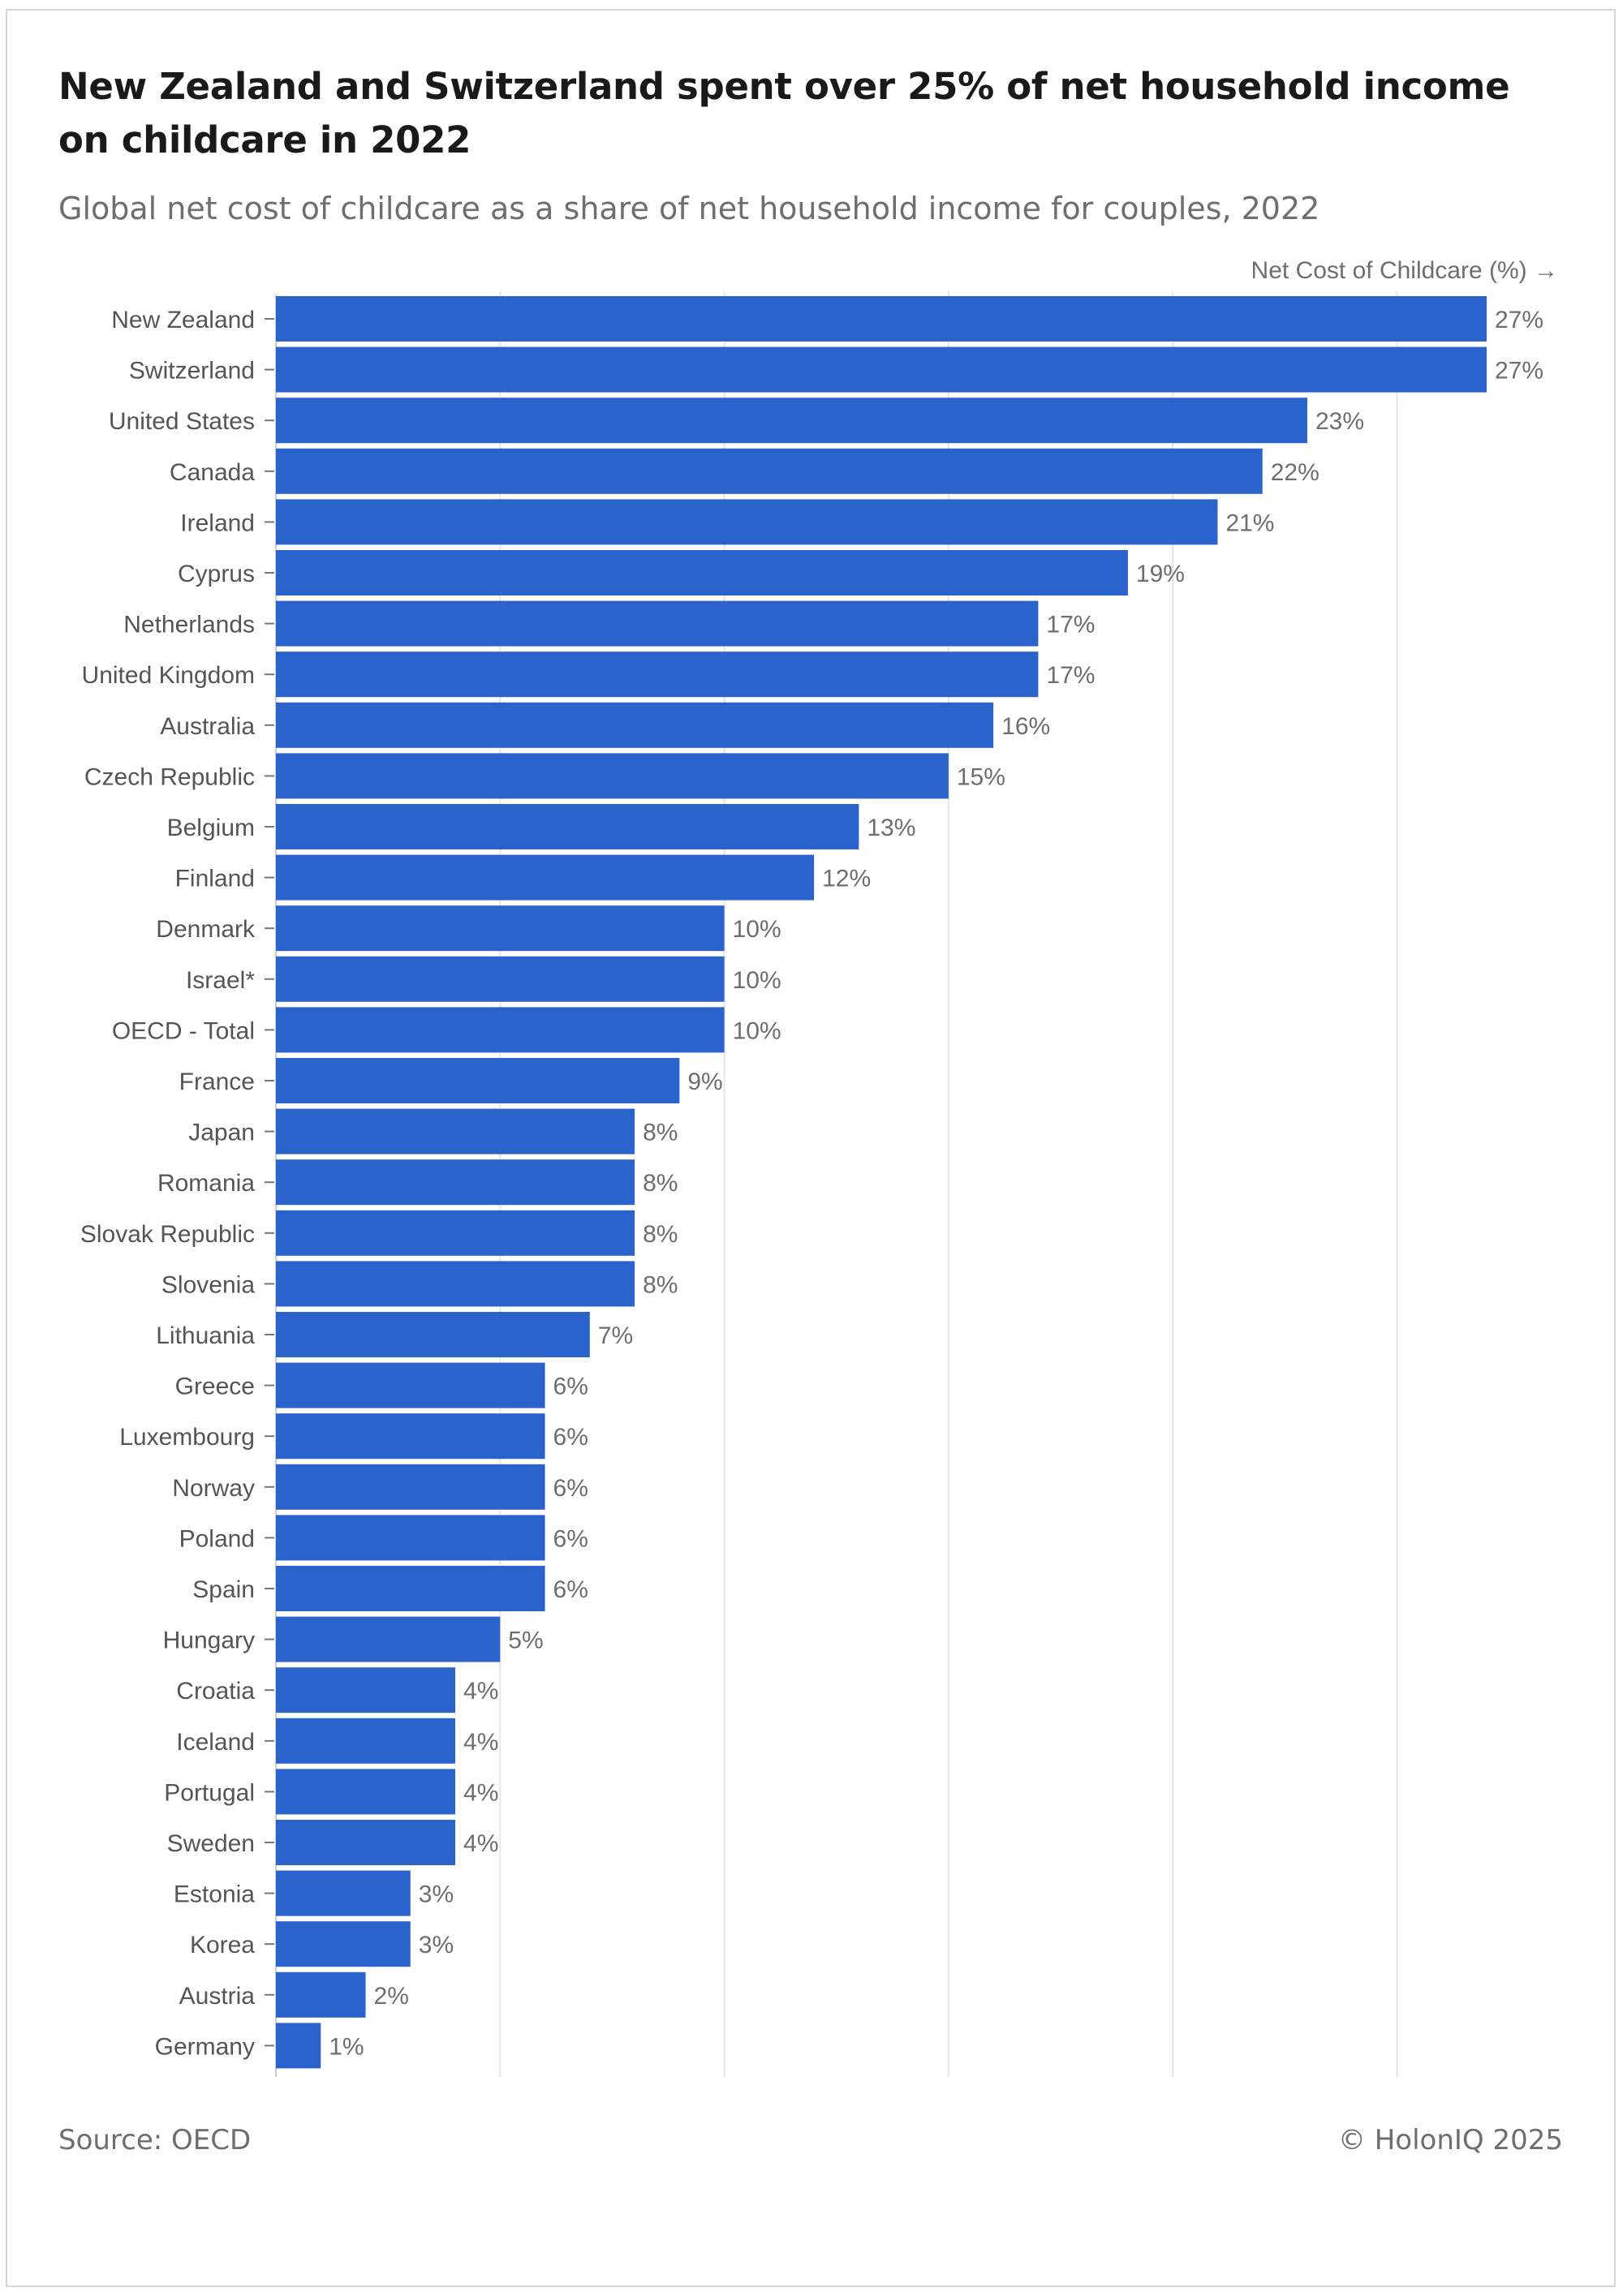 This screenshot has width=1623, height=2296. What do you see at coordinates (321, 1994) in the screenshot?
I see `bar-austria` at bounding box center [321, 1994].